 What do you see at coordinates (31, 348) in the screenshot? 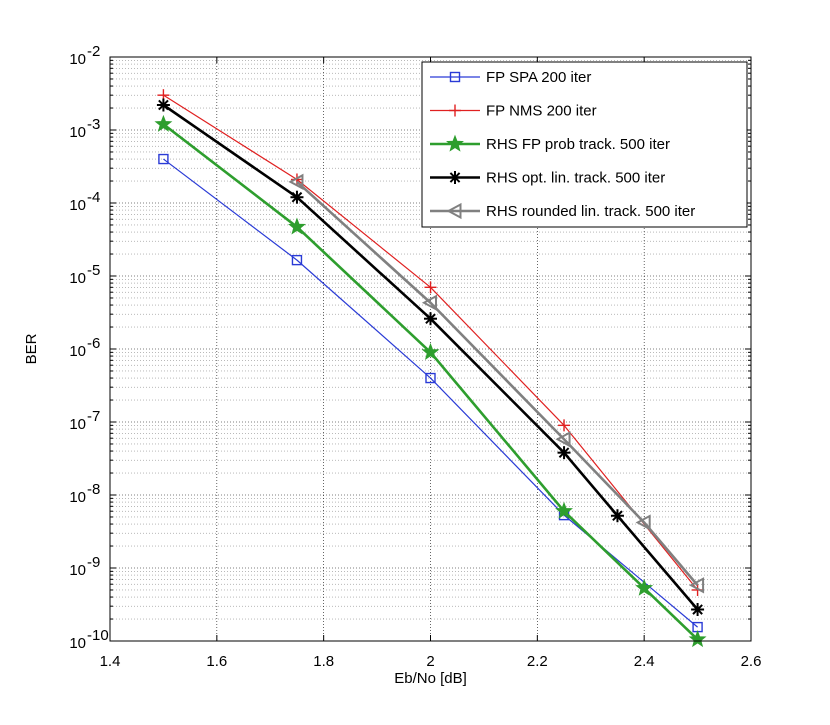
I see `y-axis-label: BER` at bounding box center [31, 348].